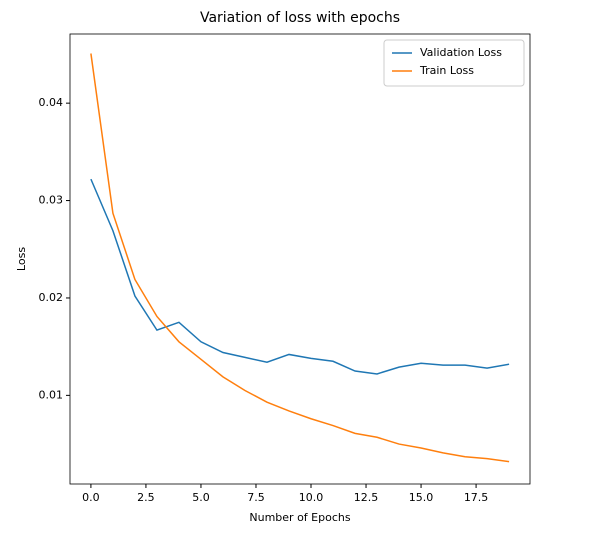 The image size is (589, 541). I want to click on y-tick-label: 0.01, so click(51, 394).